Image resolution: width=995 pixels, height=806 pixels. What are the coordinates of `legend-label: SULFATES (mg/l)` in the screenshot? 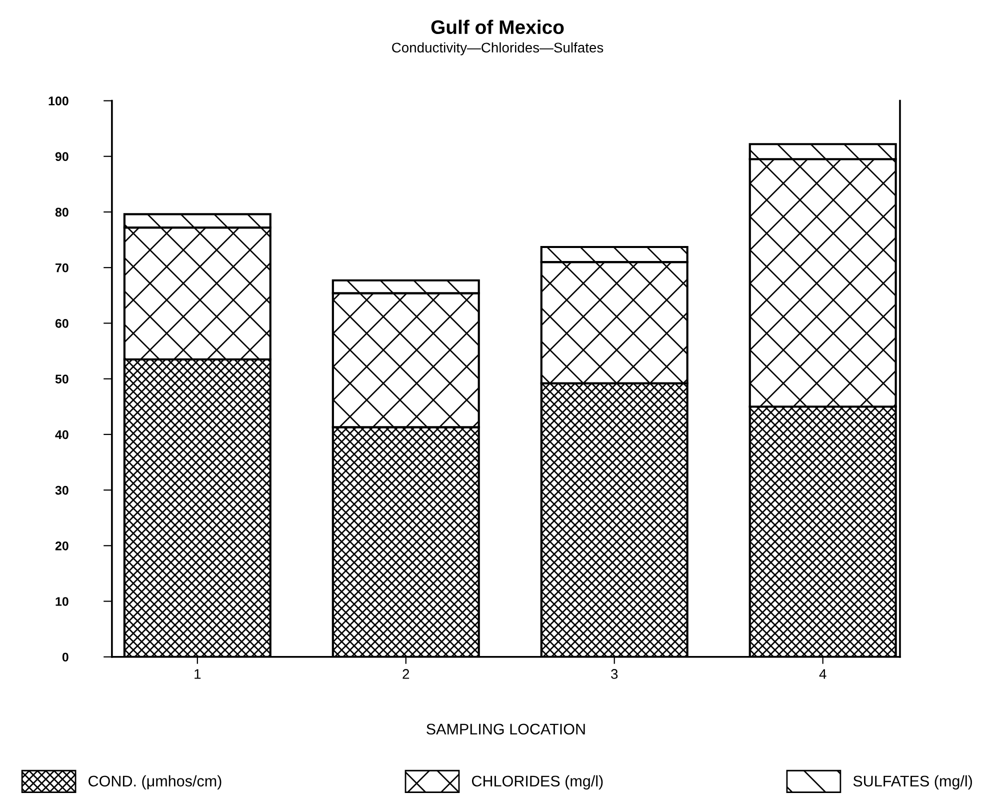 It's located at (912, 782).